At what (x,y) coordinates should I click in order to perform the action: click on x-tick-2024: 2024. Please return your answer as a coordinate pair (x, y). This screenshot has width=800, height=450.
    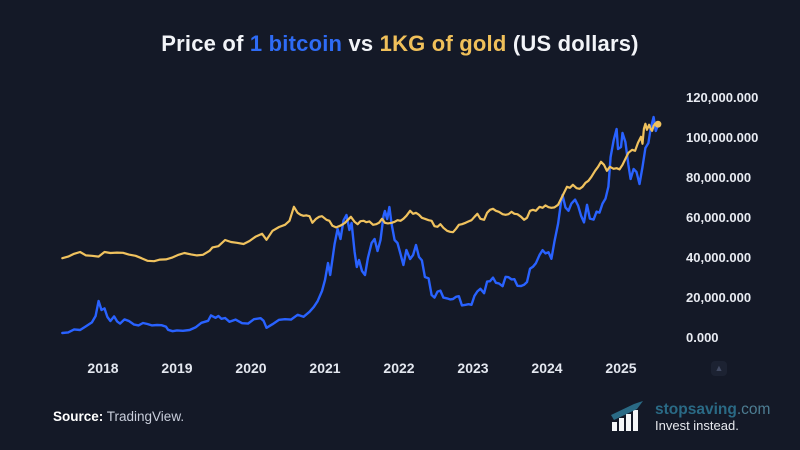
    Looking at the image, I should click on (547, 368).